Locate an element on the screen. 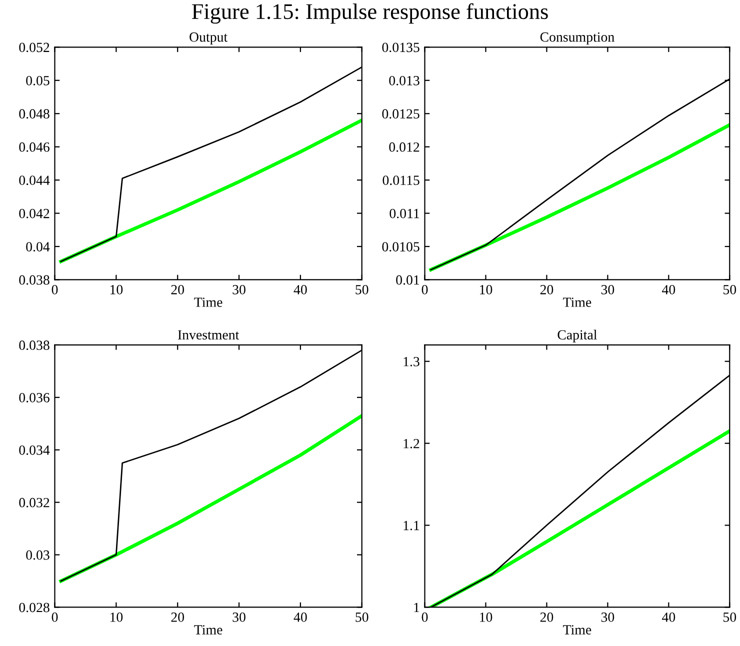  y-tick-label: 0.013 is located at coordinates (404, 81).